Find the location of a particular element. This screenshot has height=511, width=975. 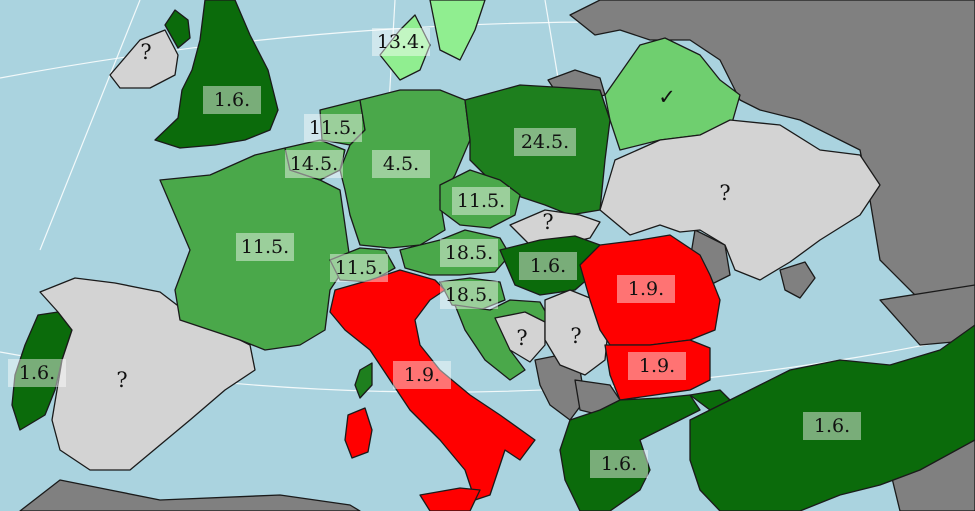

label-france: 11.5. is located at coordinates (265, 247).